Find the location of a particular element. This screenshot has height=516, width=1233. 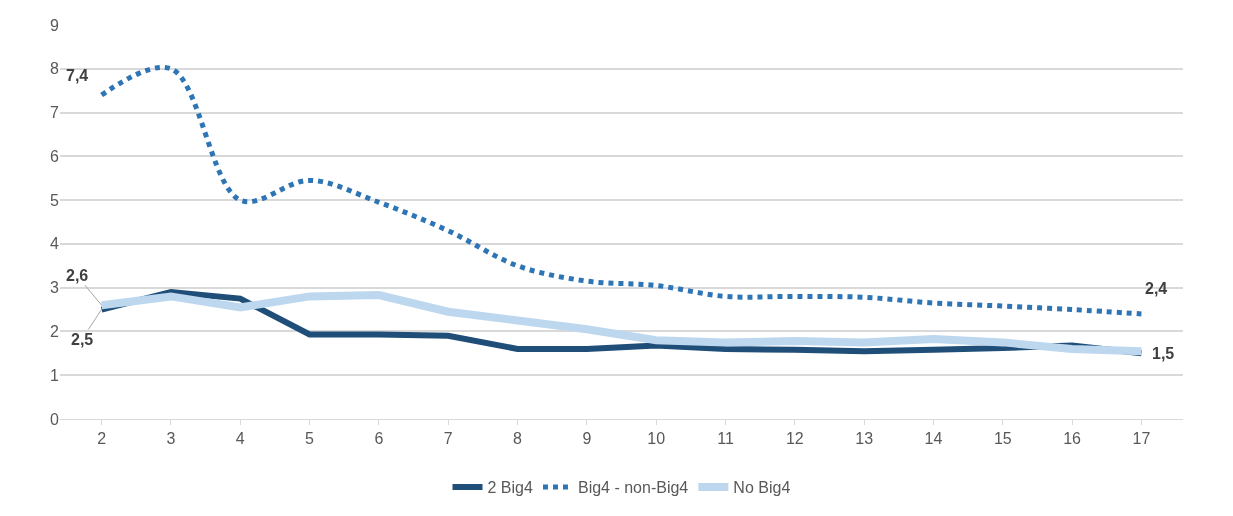

x-tick-label: 14 is located at coordinates (933, 439).